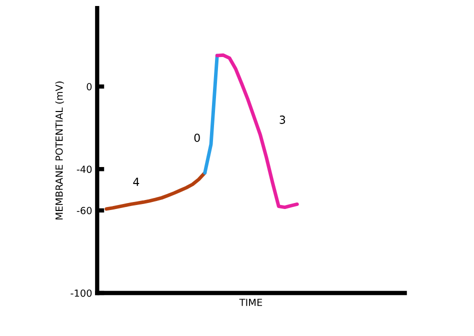 The height and width of the screenshot is (336, 474). What do you see at coordinates (81, 293) in the screenshot?
I see `y-tick-label: -100` at bounding box center [81, 293].